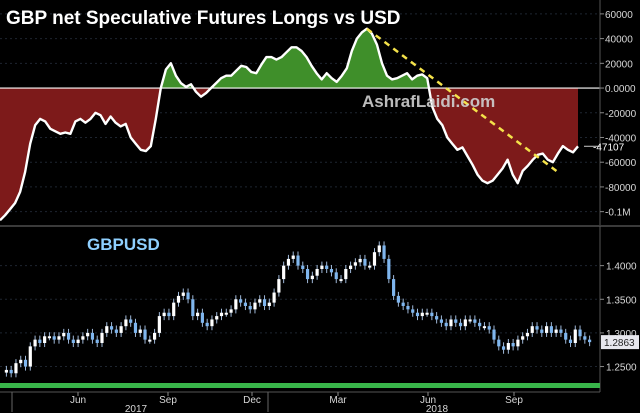  Describe the element at coordinates (123, 244) in the screenshot. I see `lower-chart-title: GBPUSD` at that location.